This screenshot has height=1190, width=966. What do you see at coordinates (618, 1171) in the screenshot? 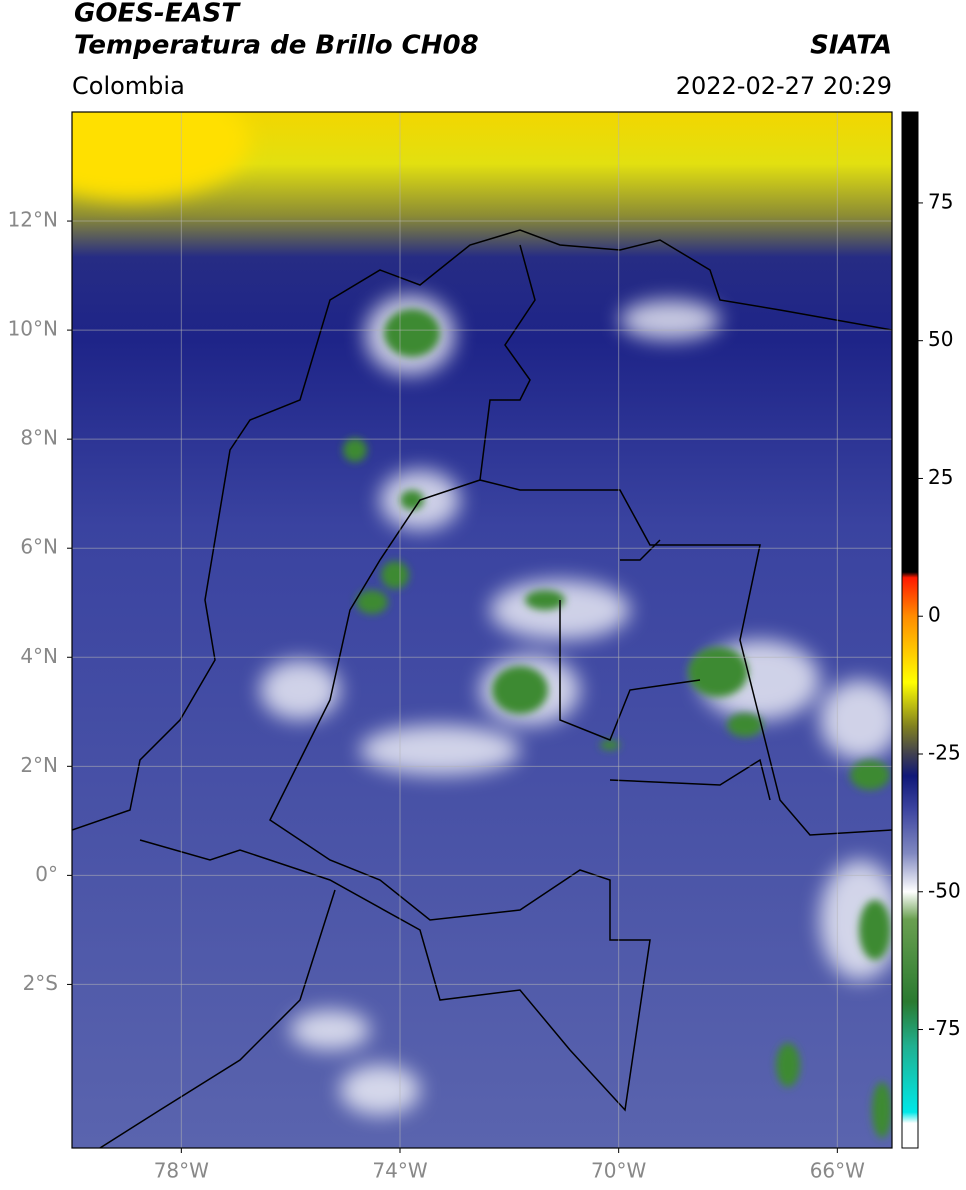
I see `x-tick-label: 70°W` at bounding box center [618, 1171].